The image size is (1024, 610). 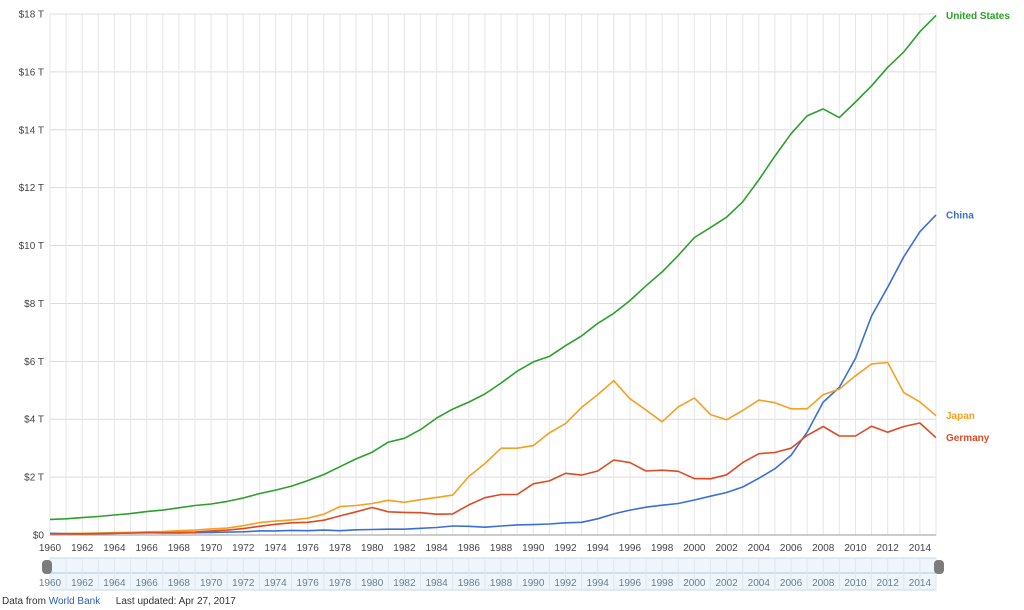 I want to click on y-tick-label: $16 T, so click(x=31, y=72).